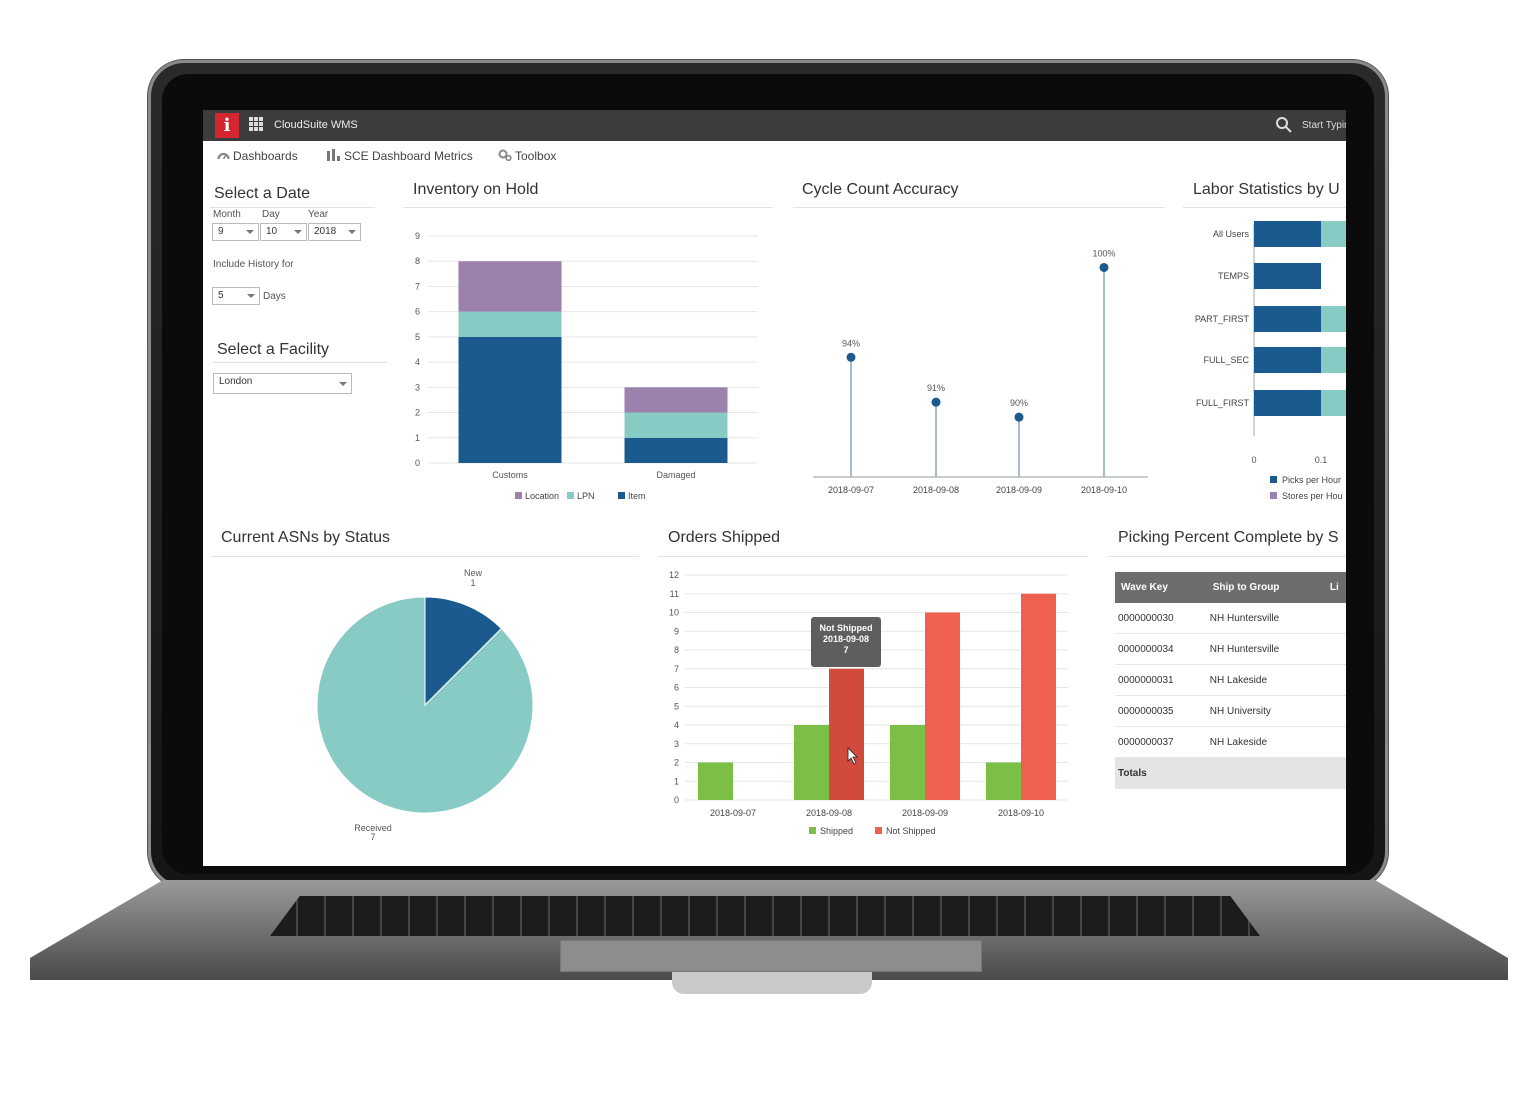 Image resolution: width=1536 pixels, height=1097 pixels. I want to click on legend-label: LPN, so click(586, 495).